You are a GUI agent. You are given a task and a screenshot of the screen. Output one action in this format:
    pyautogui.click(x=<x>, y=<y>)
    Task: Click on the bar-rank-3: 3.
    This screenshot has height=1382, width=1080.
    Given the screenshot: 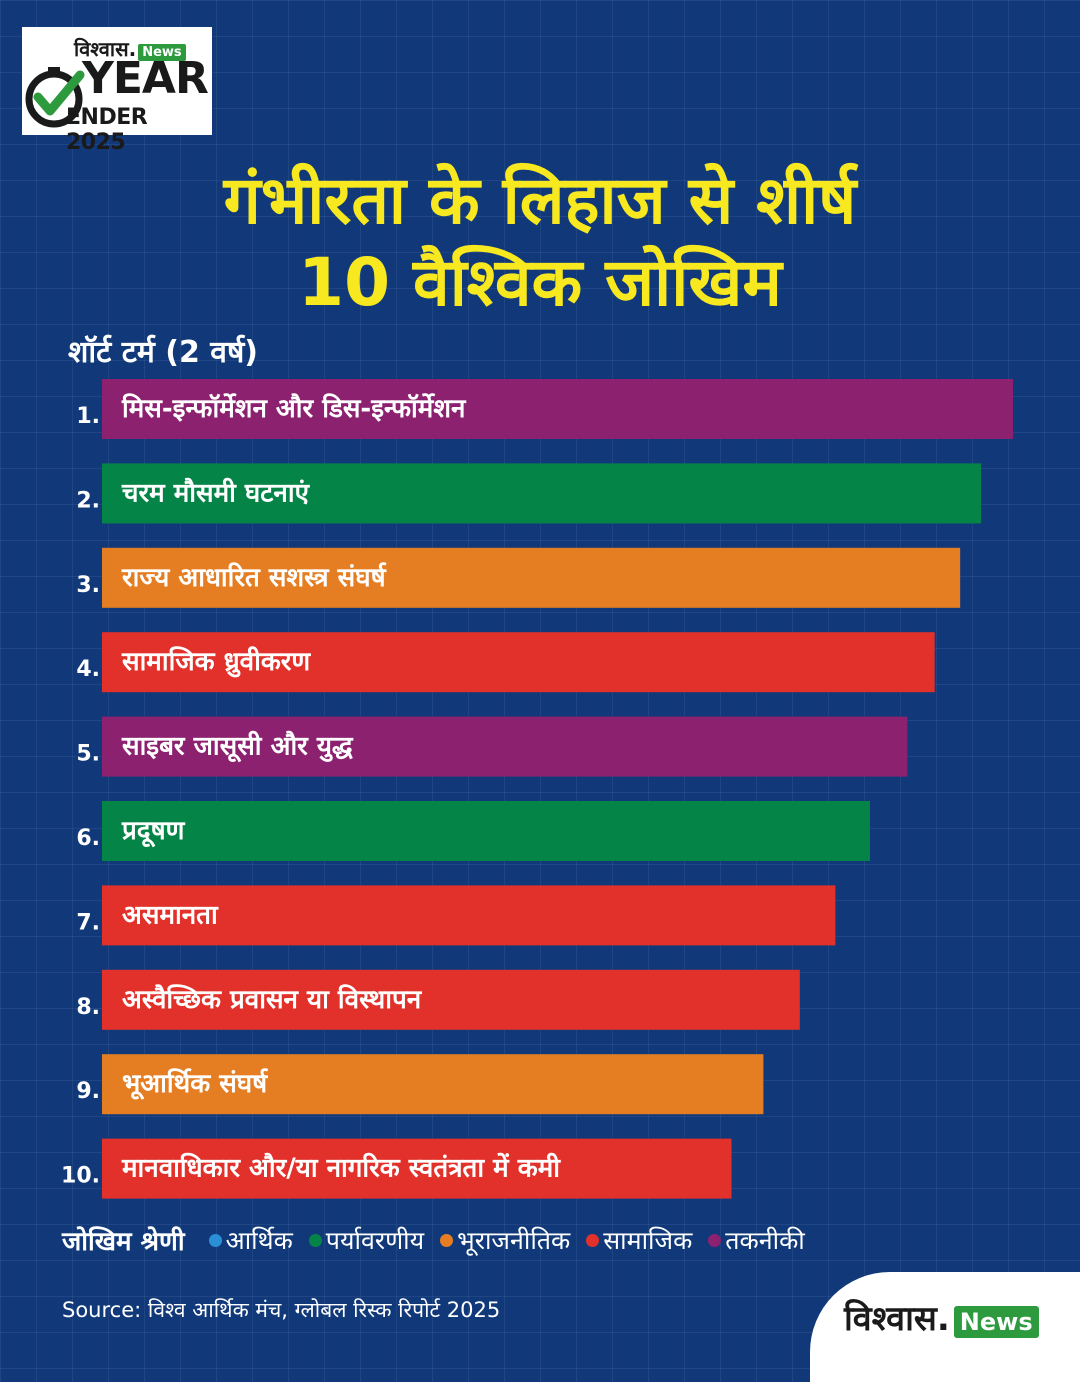 What is the action you would take?
    pyautogui.click(x=88, y=585)
    